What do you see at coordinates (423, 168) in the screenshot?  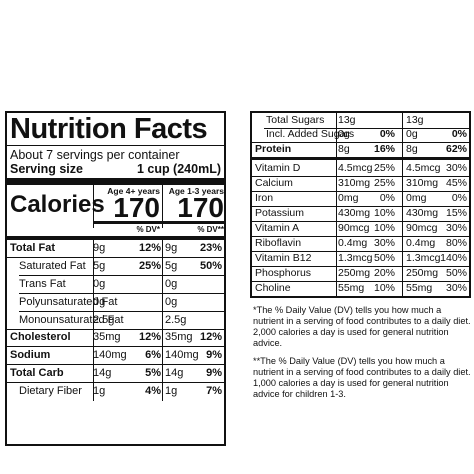 I see `amount-age1-3: 4.5mcg` at bounding box center [423, 168].